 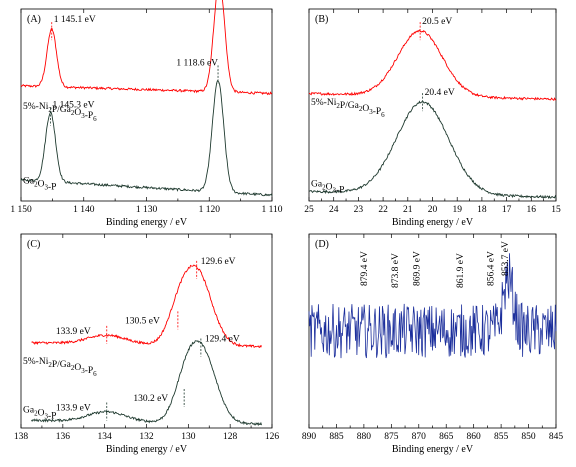 I want to click on x-tick-label: 1 110, so click(x=271, y=210).